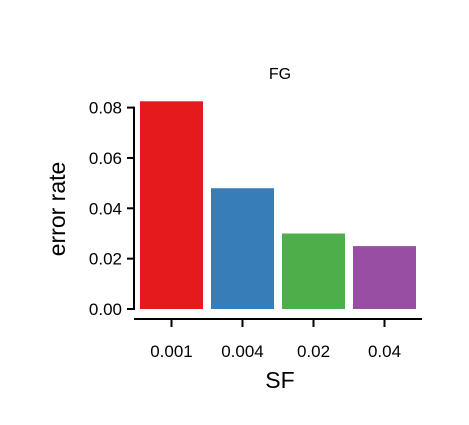 The image size is (469, 425). Describe the element at coordinates (384, 351) in the screenshot. I see `x-tick-label: 0.04` at that location.